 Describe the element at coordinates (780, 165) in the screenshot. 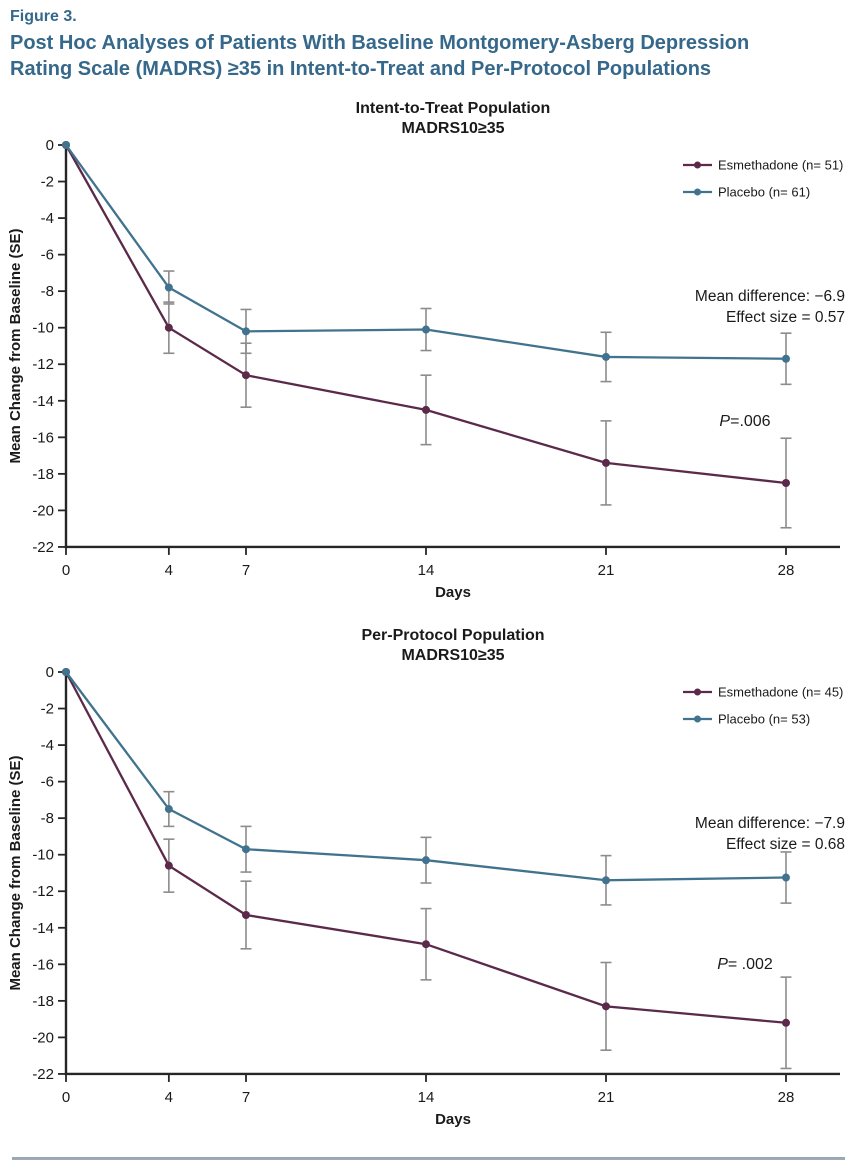

I see `legend-label: Esmethadone (n= 51)` at that location.